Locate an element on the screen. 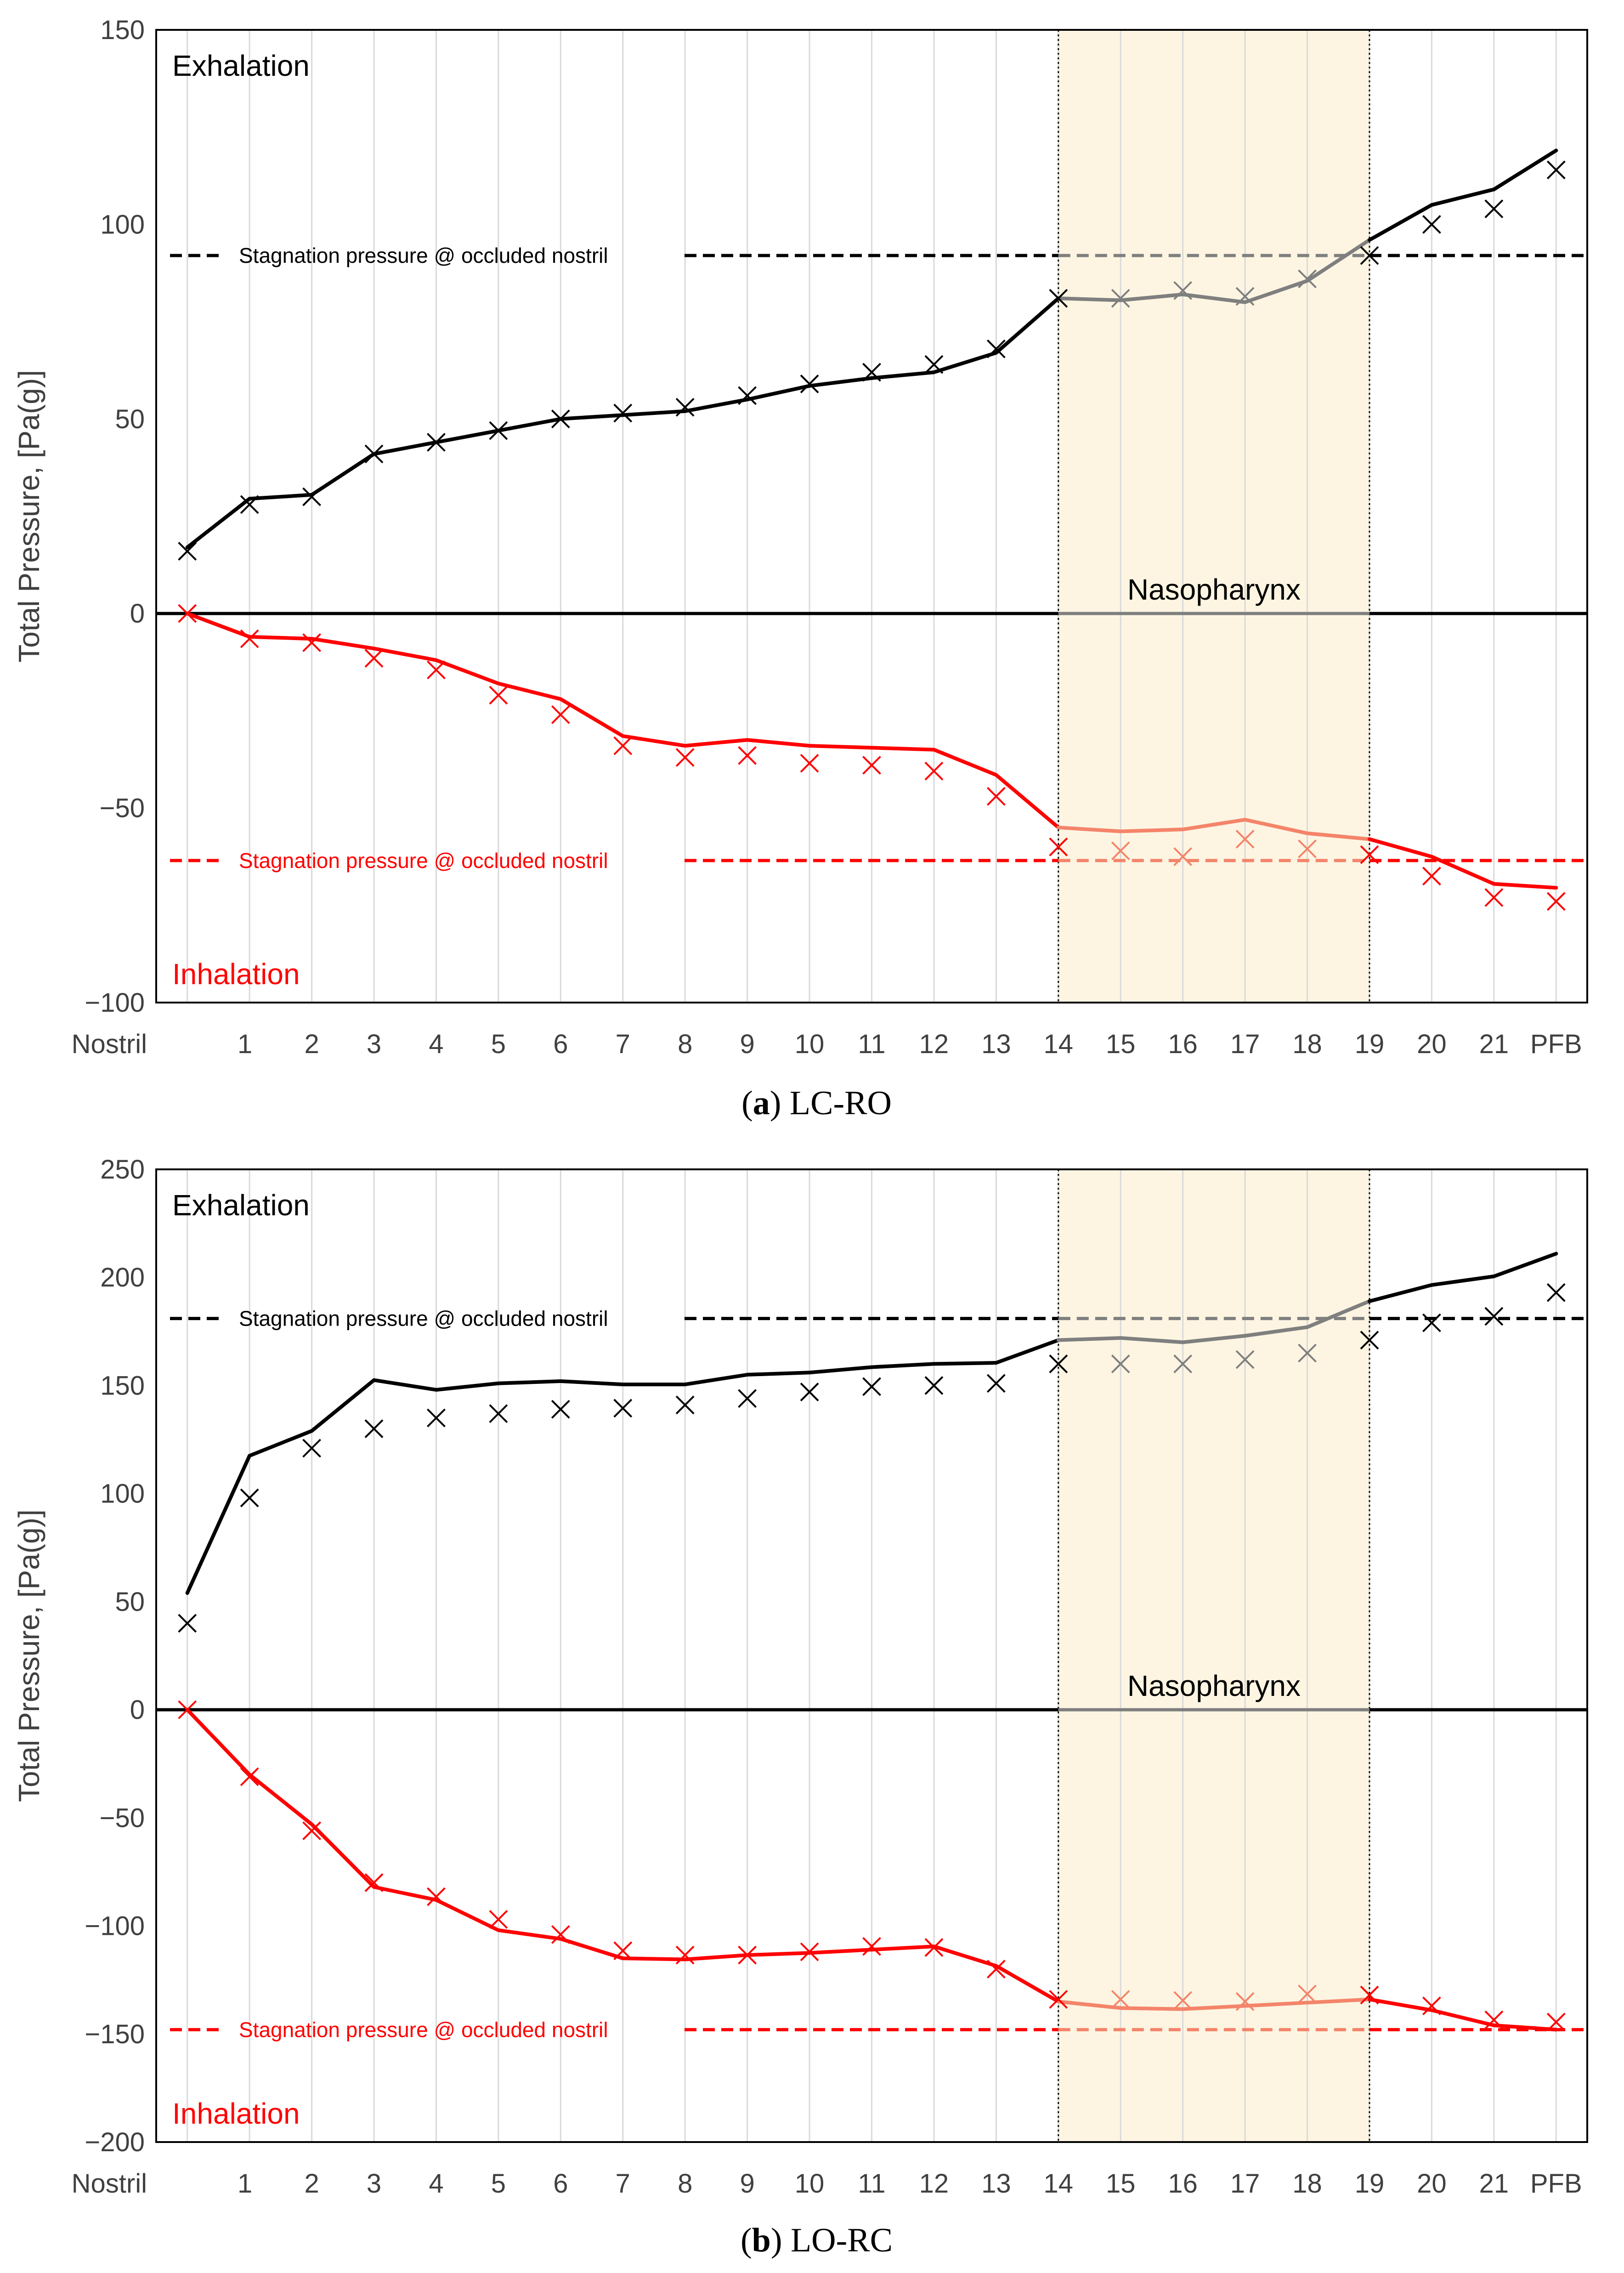 The image size is (1624, 2273). x-tick-label-19: 19 is located at coordinates (1370, 2184).